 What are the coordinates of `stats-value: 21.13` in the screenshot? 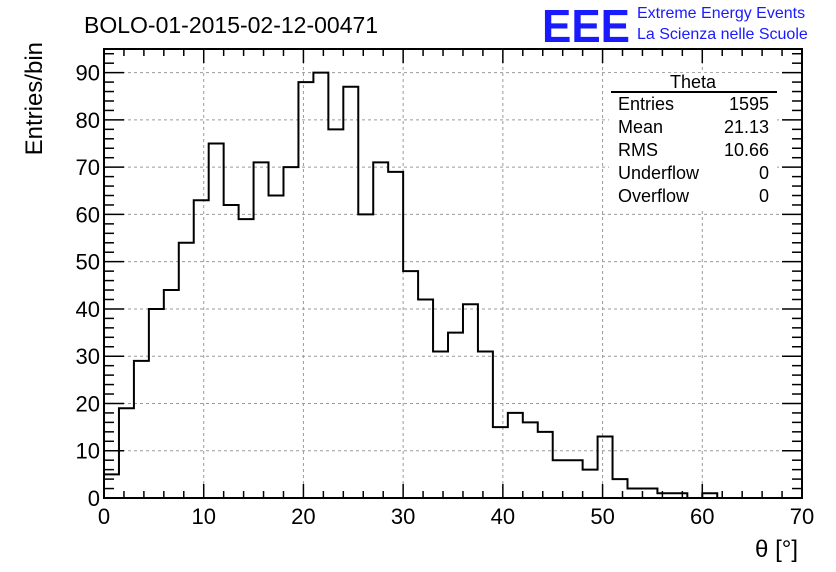 It's located at (746, 127).